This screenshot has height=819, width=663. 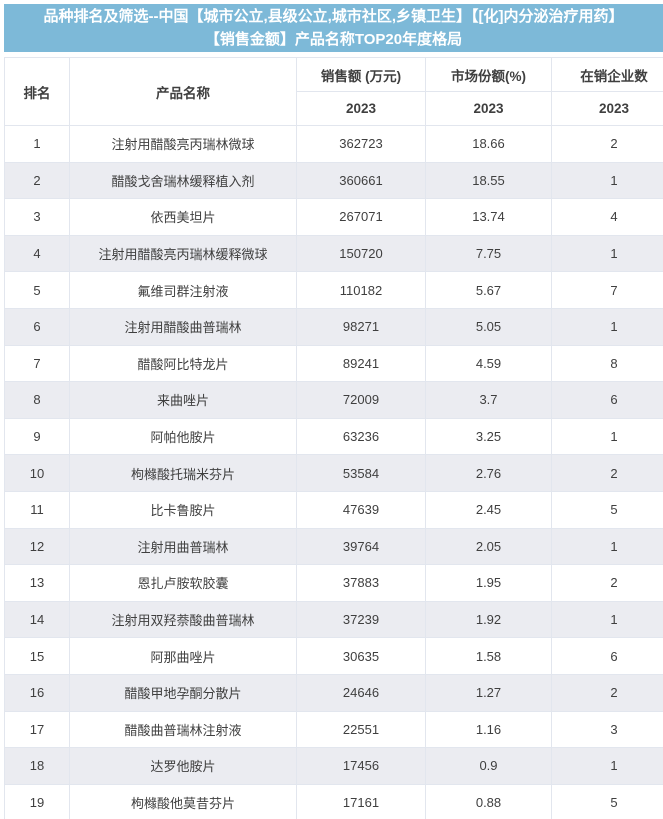 What do you see at coordinates (183, 91) in the screenshot?
I see `col-header-product-name: 产品名称` at bounding box center [183, 91].